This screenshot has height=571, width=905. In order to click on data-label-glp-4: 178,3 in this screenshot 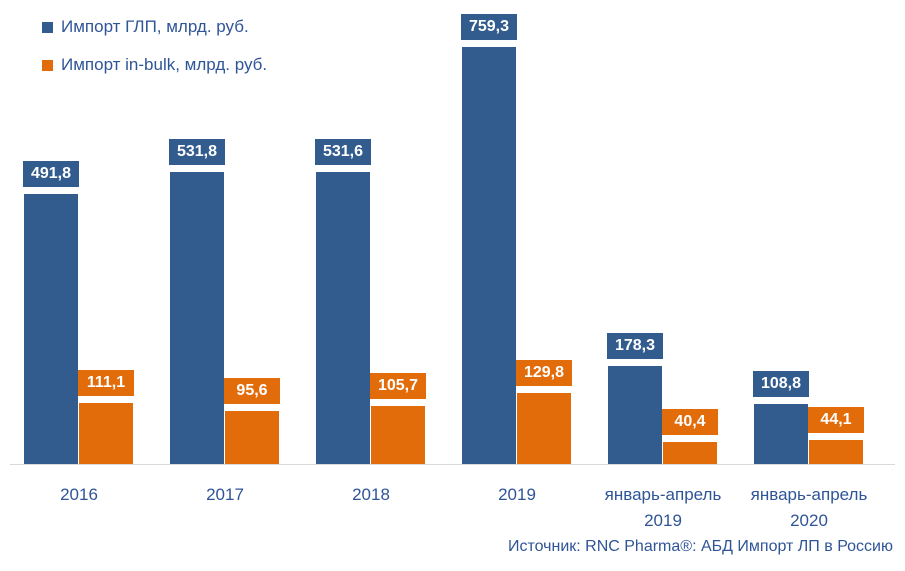, I will do `click(635, 346)`.